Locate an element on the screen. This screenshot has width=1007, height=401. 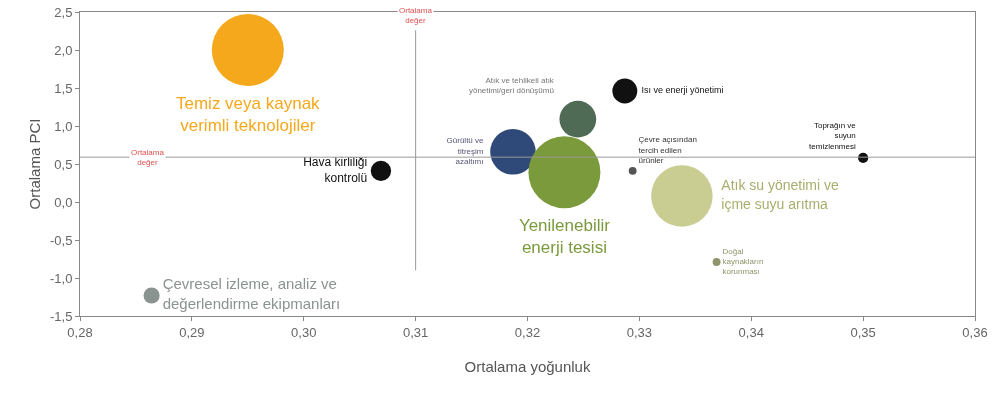
series-label: Isı ve enerji yönetimi is located at coordinates (682, 90).